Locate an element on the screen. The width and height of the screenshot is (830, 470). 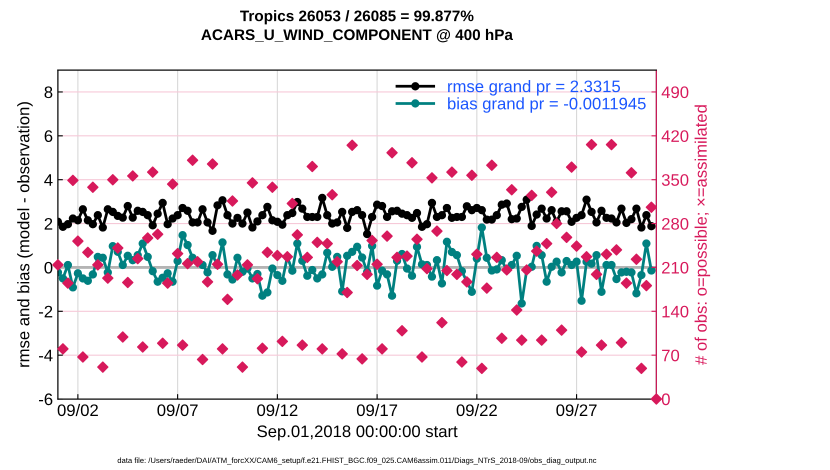
legend-label: bias grand pr = -0.0011945 is located at coordinates (547, 105).